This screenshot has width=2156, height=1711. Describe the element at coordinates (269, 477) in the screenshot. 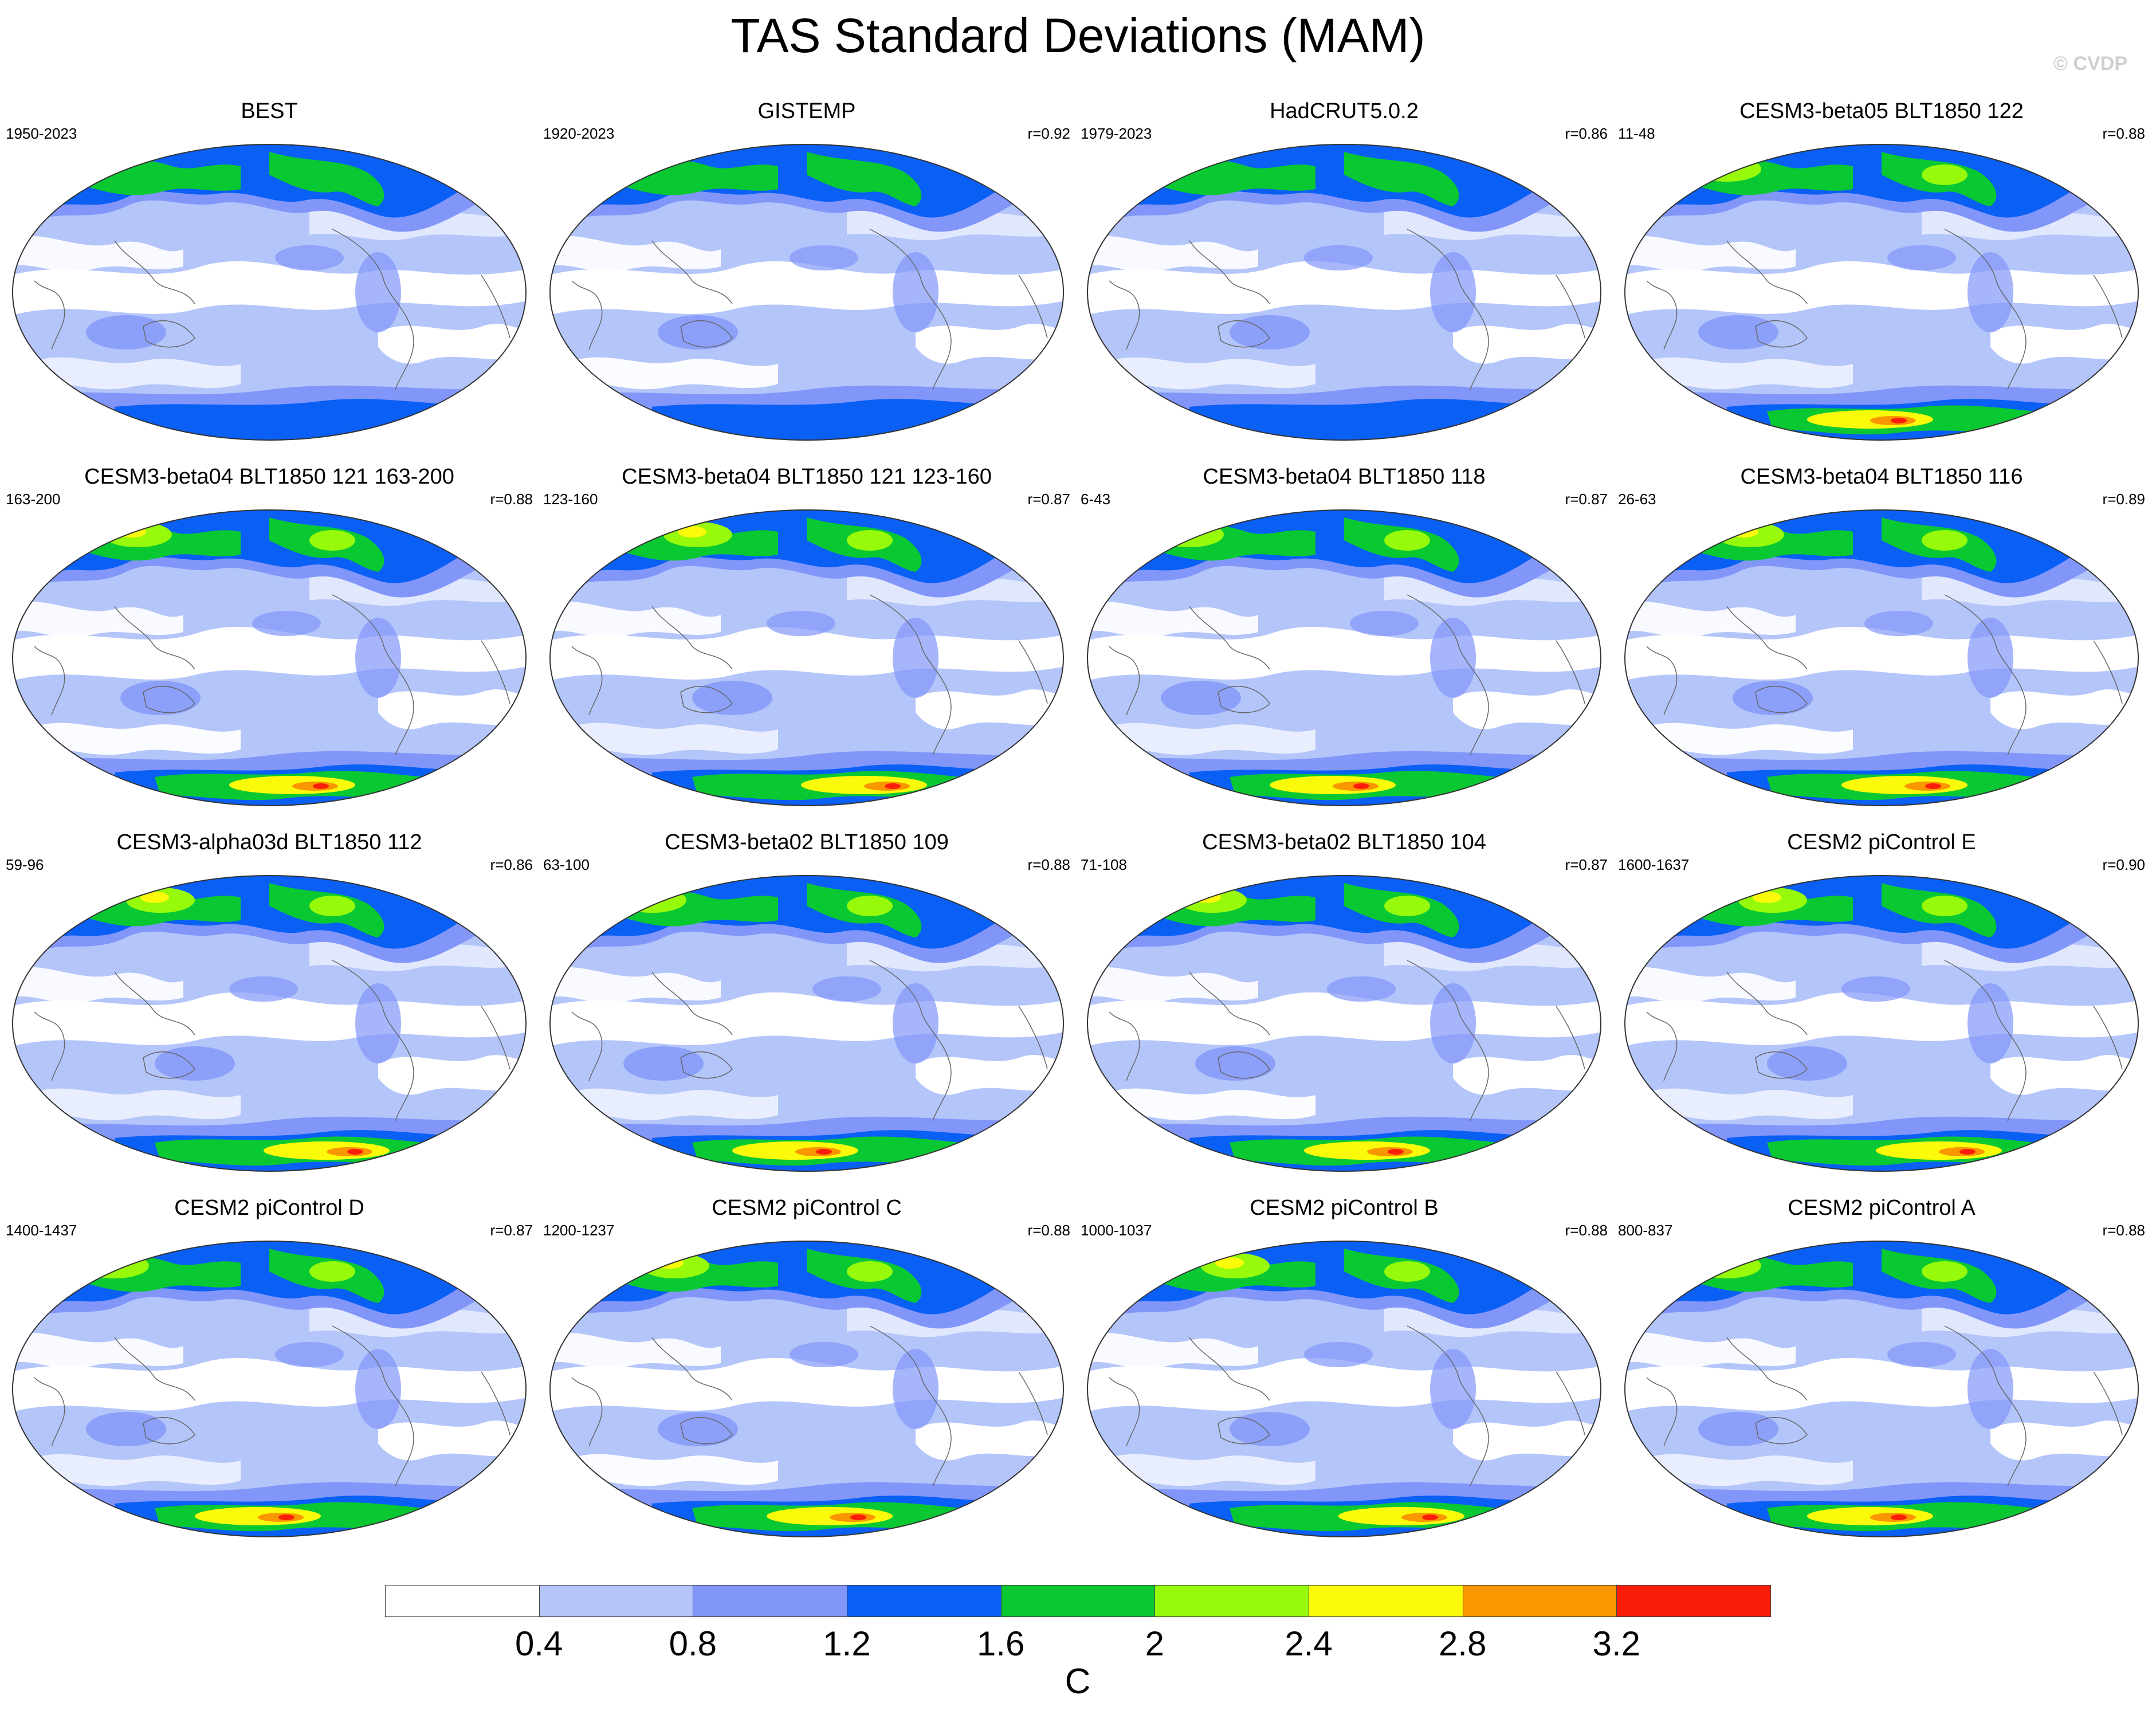

I see `panel-title: CESM3-beta04 BLT1850 121 163-200` at that location.